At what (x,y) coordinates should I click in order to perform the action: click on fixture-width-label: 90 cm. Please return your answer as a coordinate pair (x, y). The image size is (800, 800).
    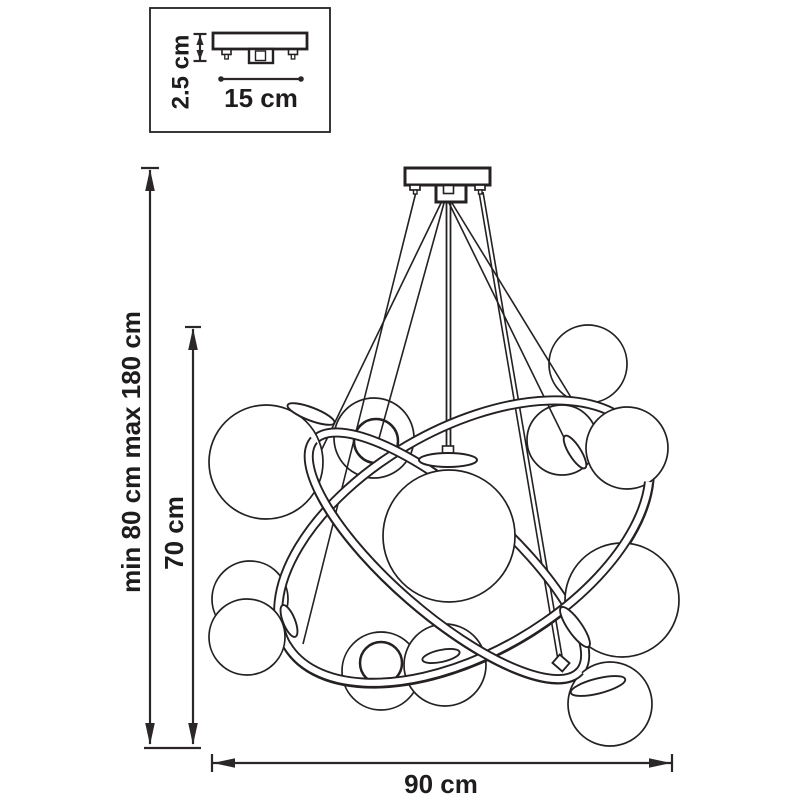
    Looking at the image, I should click on (441, 784).